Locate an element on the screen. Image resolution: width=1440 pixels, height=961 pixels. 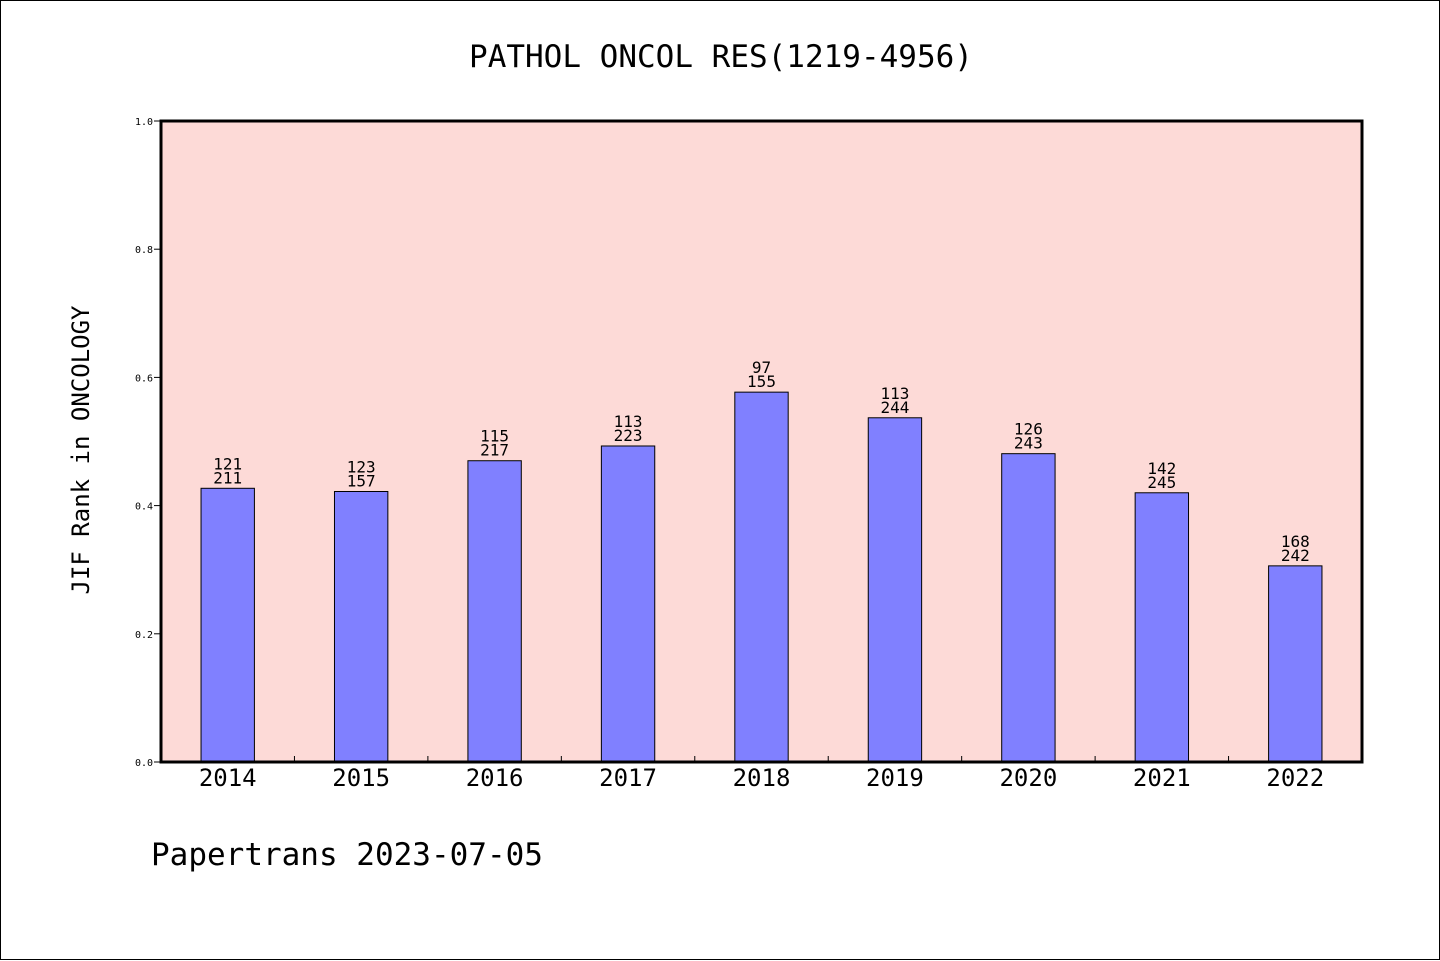
total-label: 223 is located at coordinates (628, 435).